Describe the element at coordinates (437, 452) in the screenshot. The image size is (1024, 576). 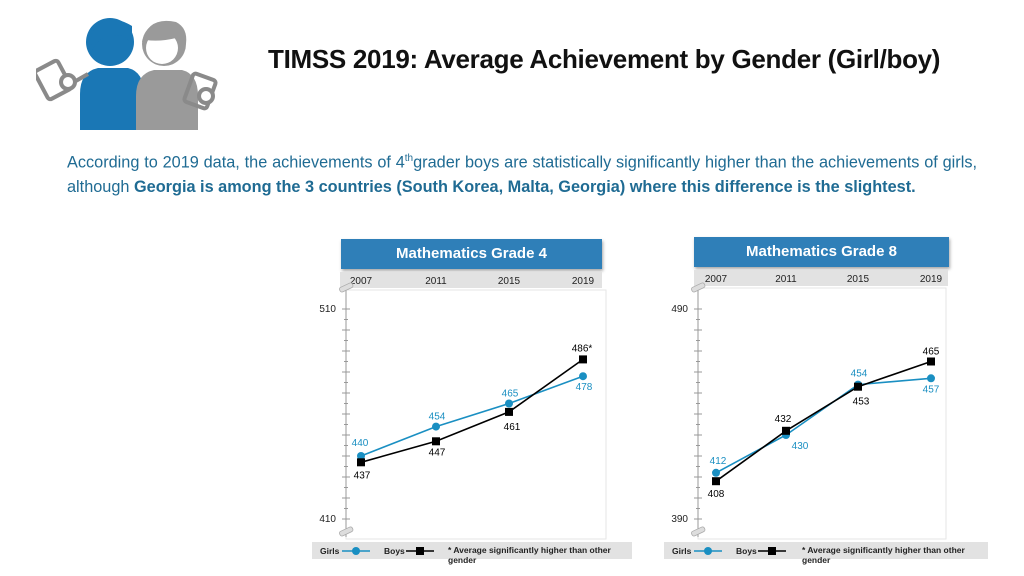
I see `data-label-boys: 447` at that location.